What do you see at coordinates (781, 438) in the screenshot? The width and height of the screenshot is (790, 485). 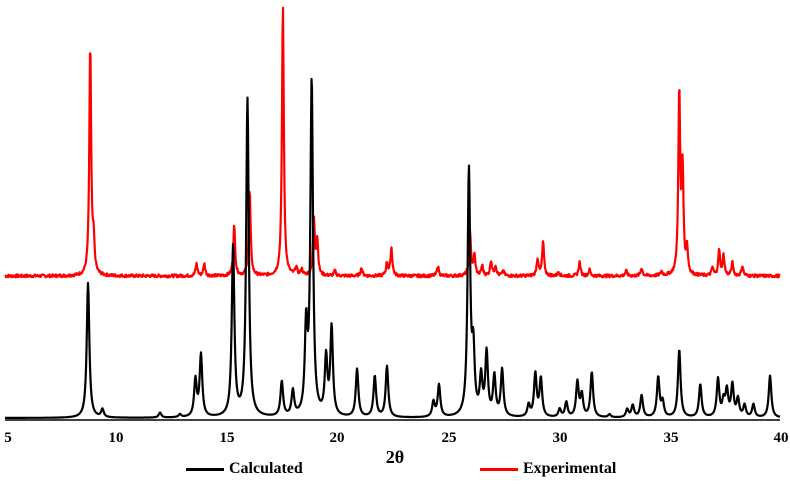 I see `x-tick-40: 40` at bounding box center [781, 438].